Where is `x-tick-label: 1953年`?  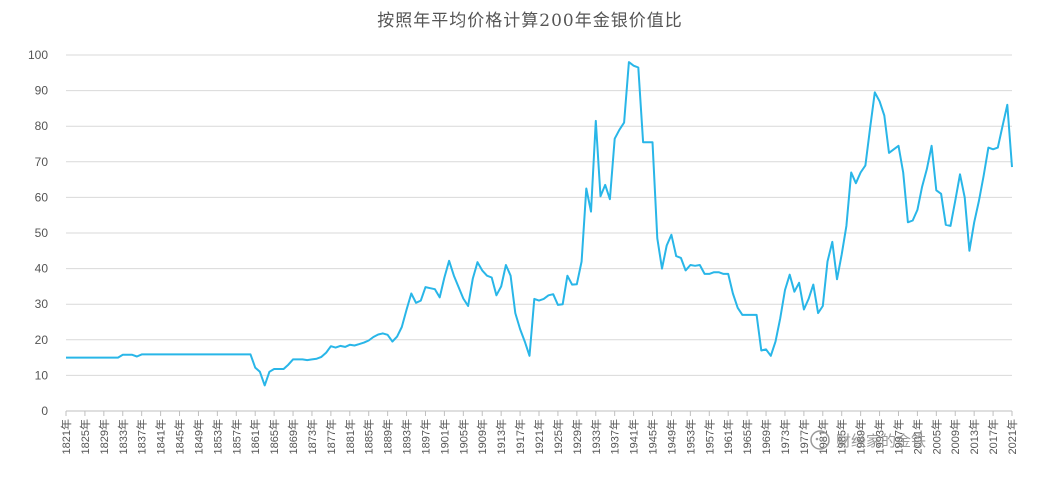 x-tick-label: 1953年 is located at coordinates (690, 436).